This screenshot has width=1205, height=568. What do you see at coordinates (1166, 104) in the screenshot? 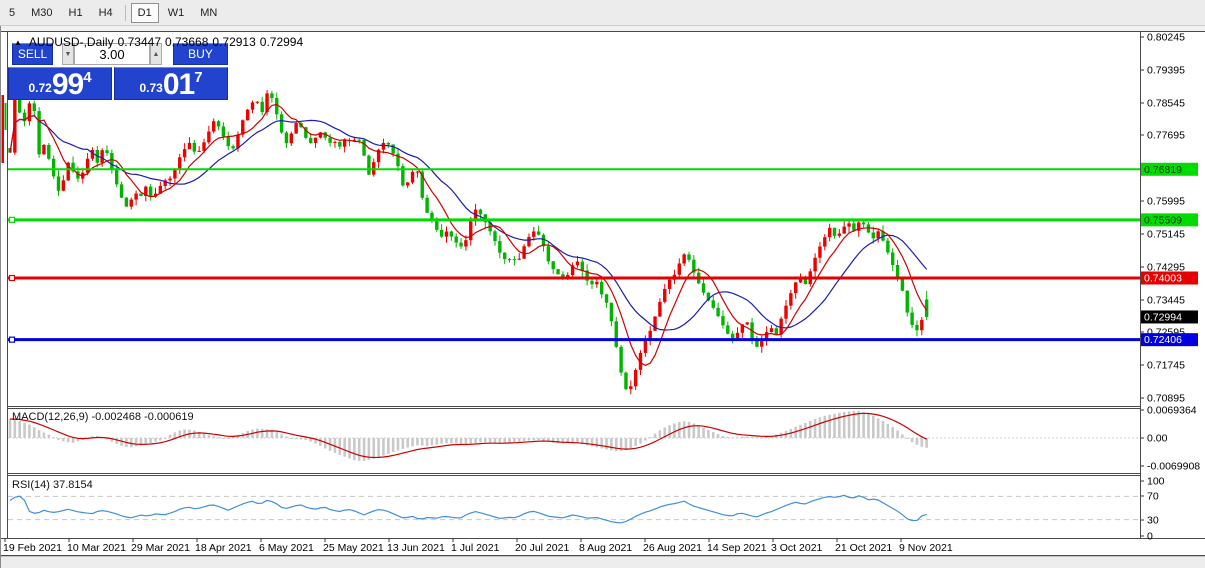
I see `price-tick-label: 0.78545` at bounding box center [1166, 104].